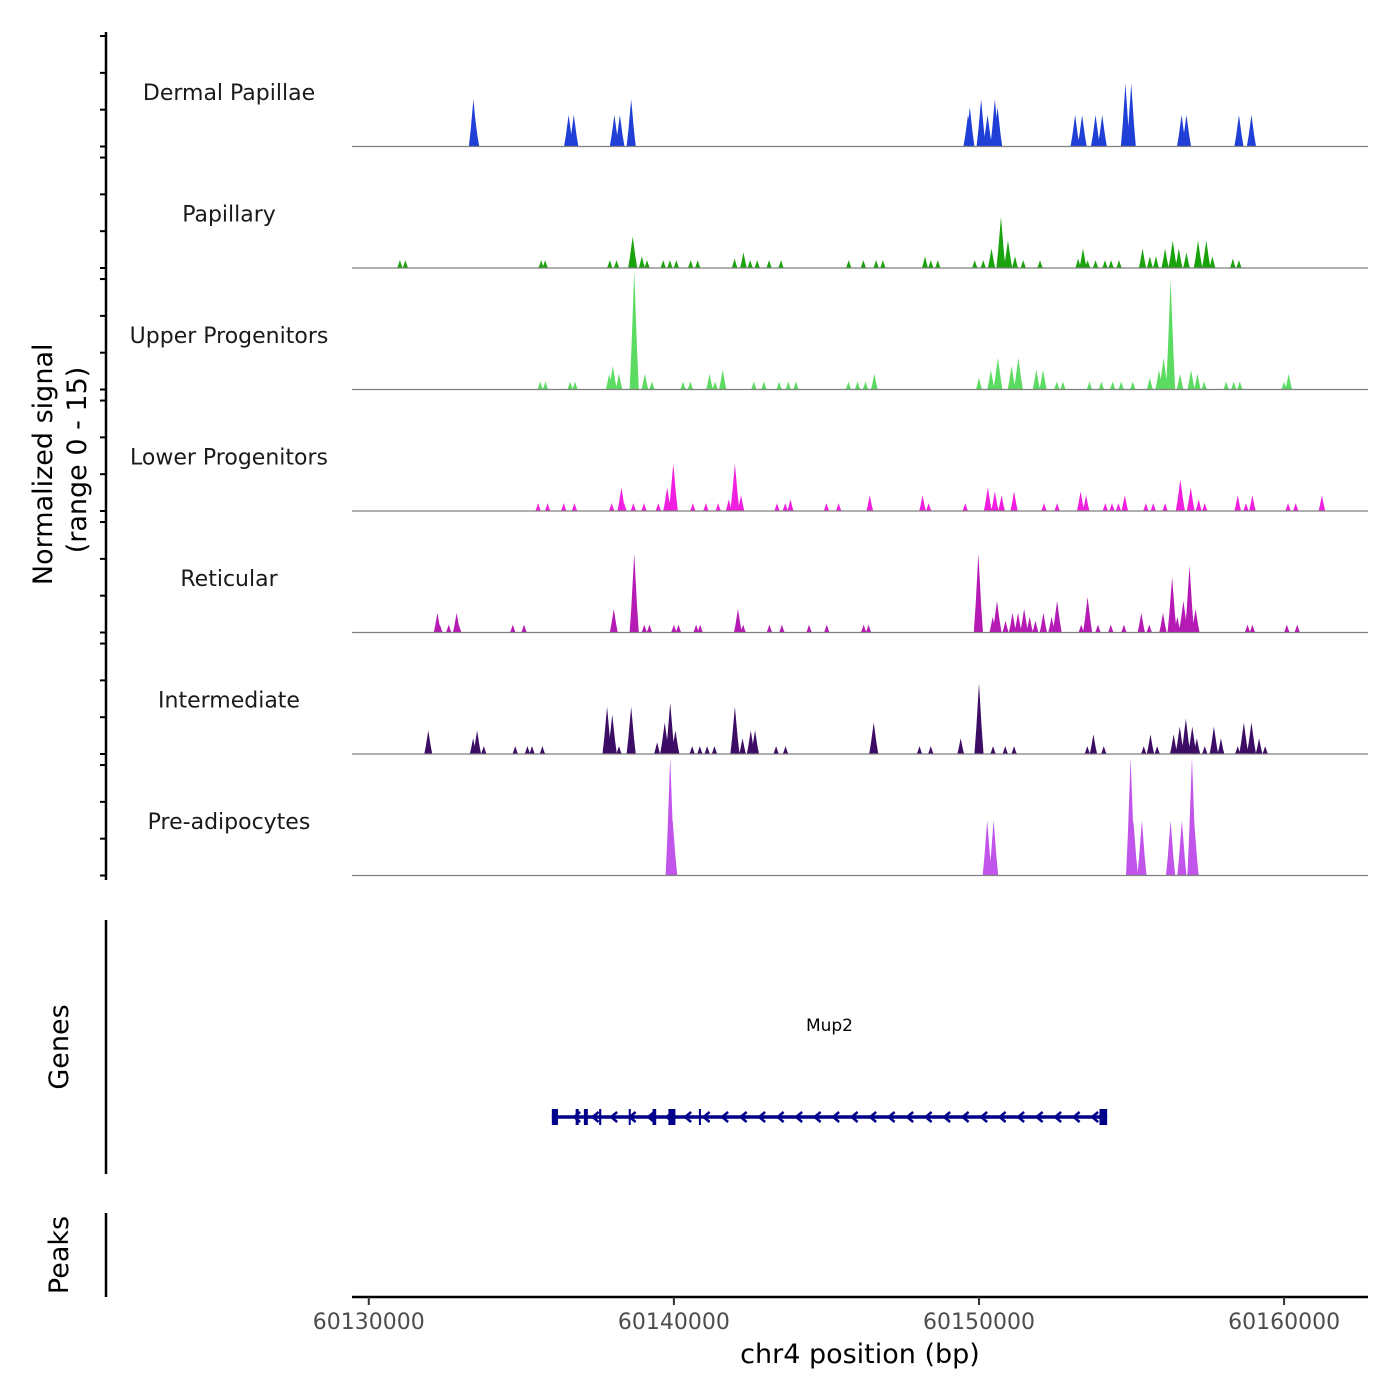  I want to click on track-intermediate: Intermediate, so click(763, 719).